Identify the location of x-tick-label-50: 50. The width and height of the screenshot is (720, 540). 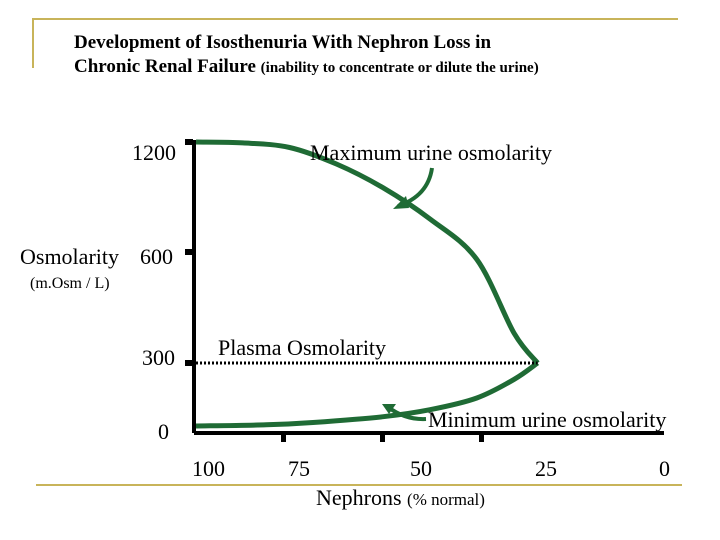
(421, 468).